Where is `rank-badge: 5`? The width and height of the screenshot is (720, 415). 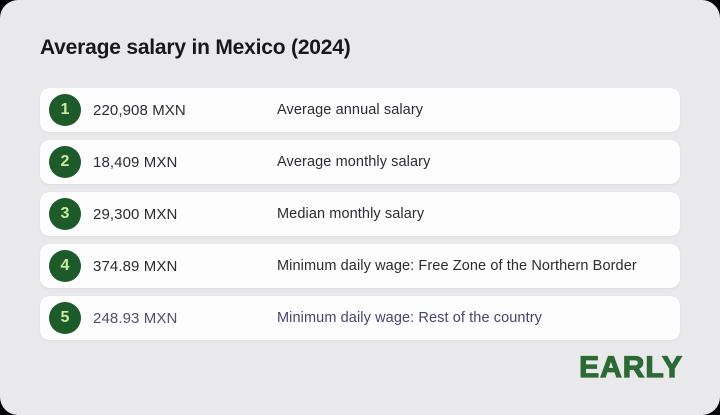
rank-badge: 5 is located at coordinates (65, 318).